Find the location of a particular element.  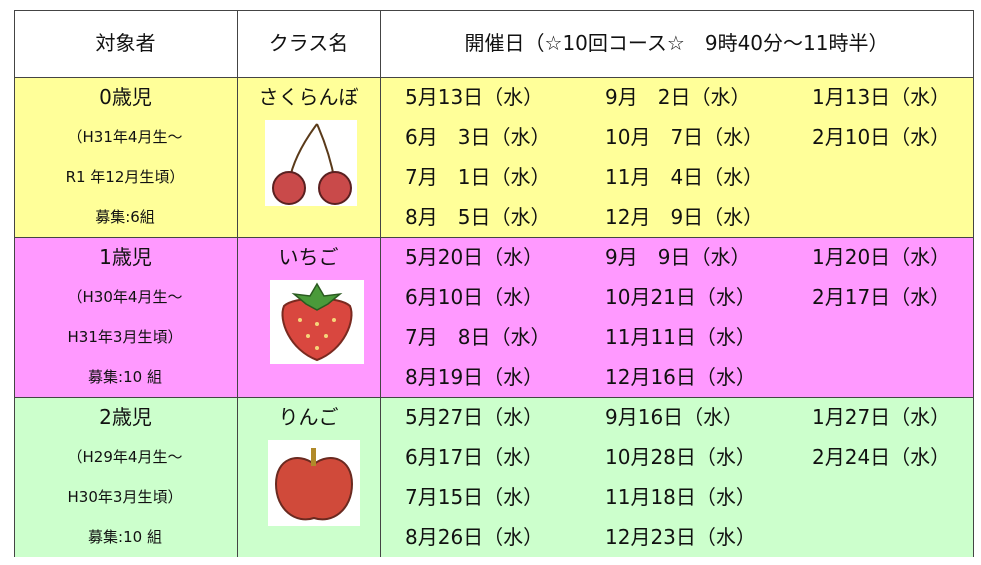

date: 5月27日（水） is located at coordinates (474, 417).